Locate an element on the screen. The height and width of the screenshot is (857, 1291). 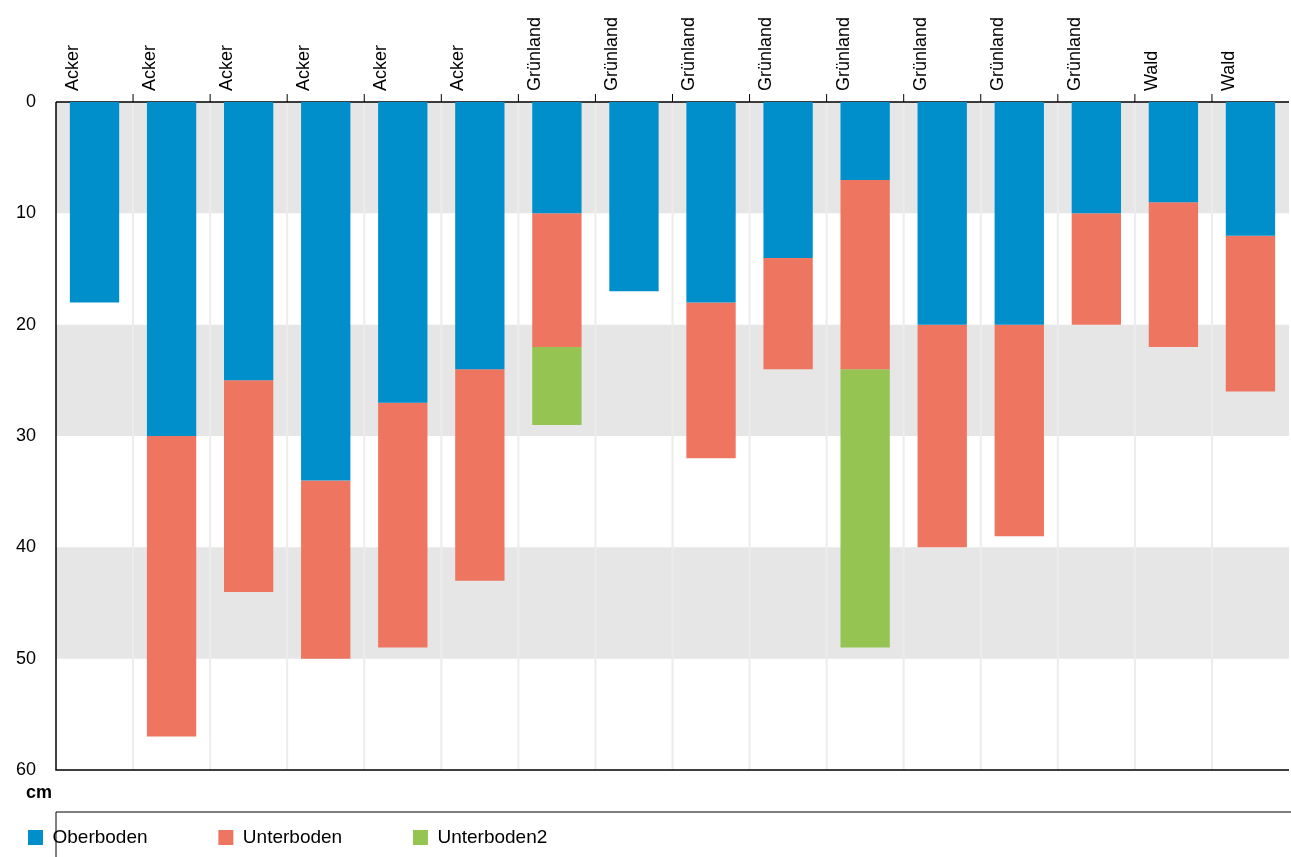
y-tick-label: 0 is located at coordinates (30, 101).